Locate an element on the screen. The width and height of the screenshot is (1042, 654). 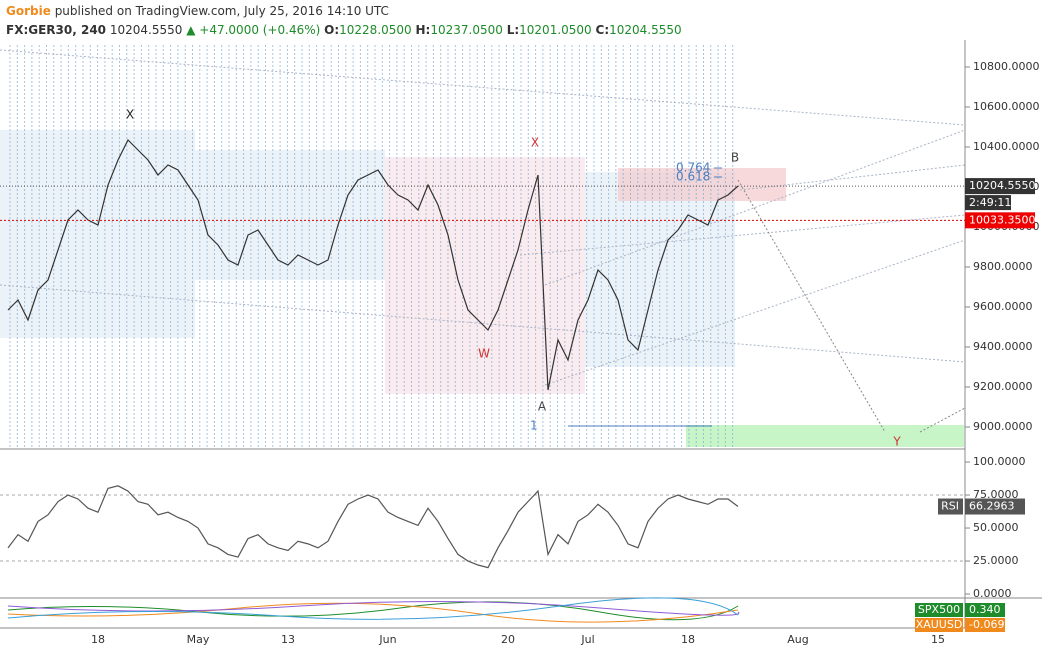
y-tick-label: 50.0000 is located at coordinates (996, 527).